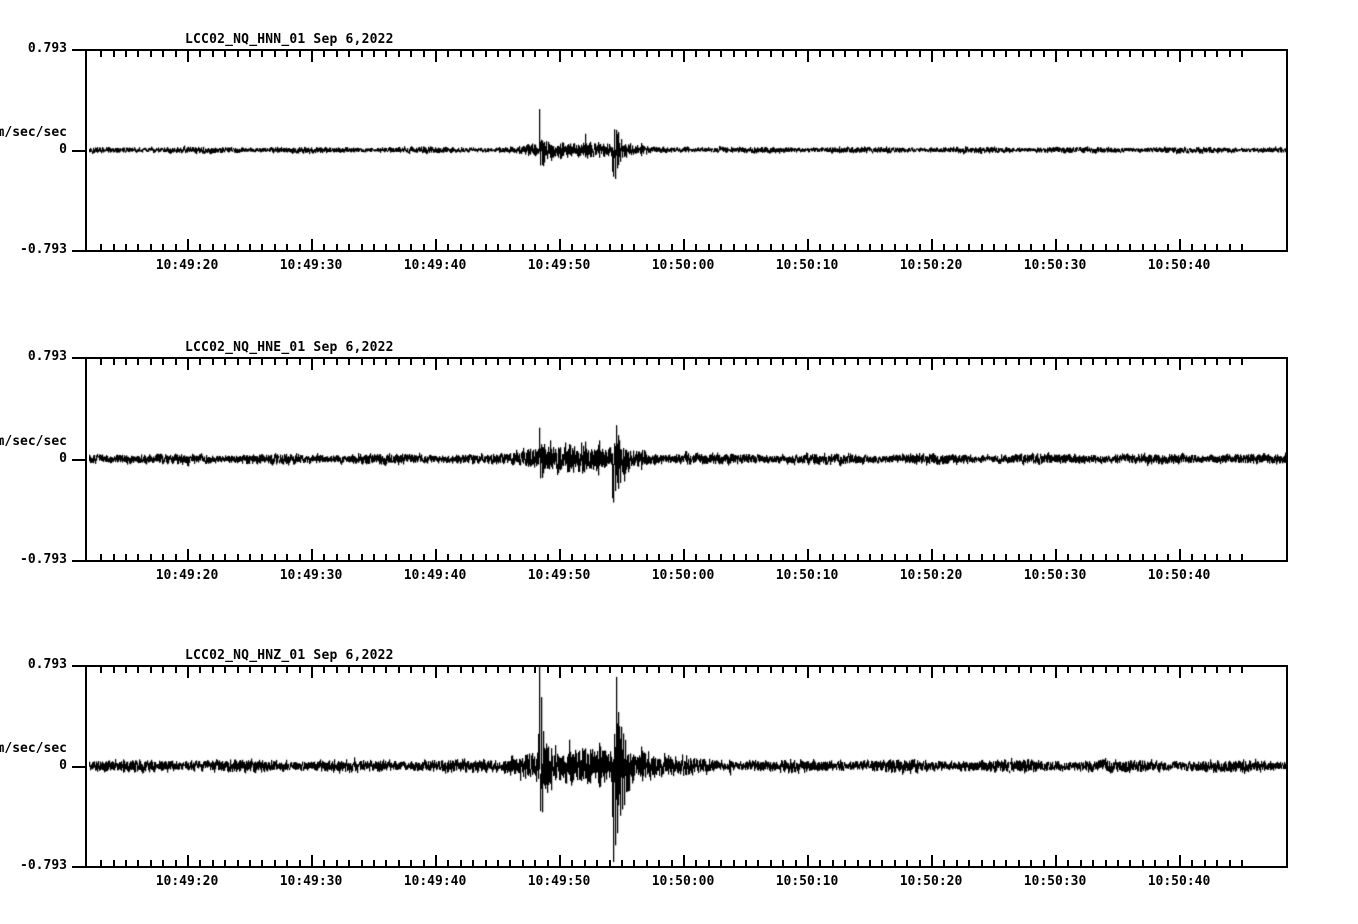 The height and width of the screenshot is (924, 1358). What do you see at coordinates (289, 655) in the screenshot?
I see `panel-title: LCC02_NQ_HNZ_01 Sep 6,2022` at bounding box center [289, 655].